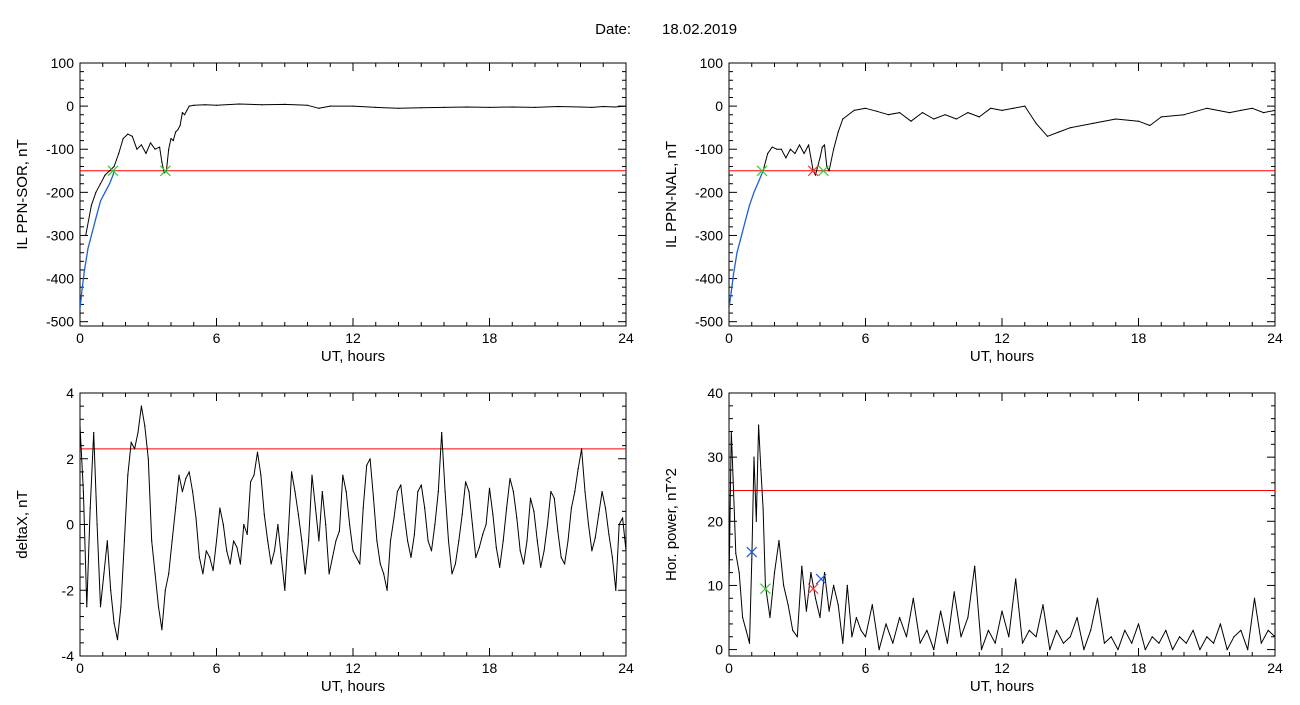  I want to click on x-axis-label: UT, hours, so click(353, 686).